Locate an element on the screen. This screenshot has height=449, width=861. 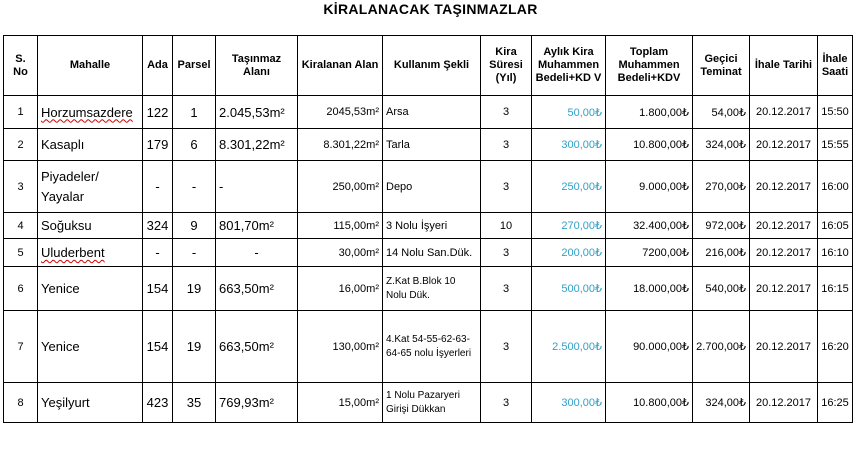
cell-toplam: 90.000,00₺ is located at coordinates (649, 346).